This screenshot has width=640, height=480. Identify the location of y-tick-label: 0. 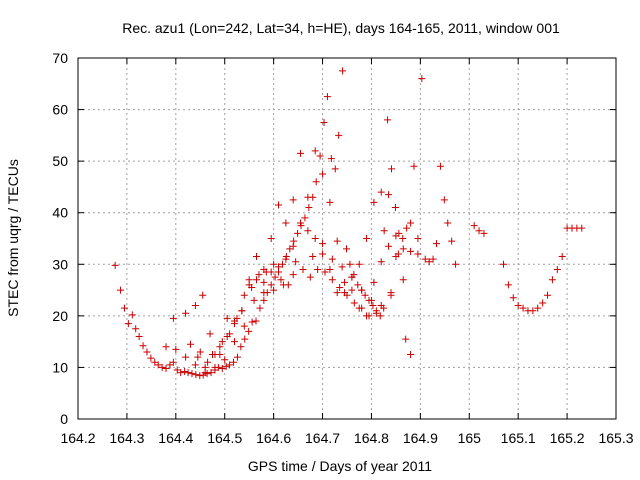
(64, 419).